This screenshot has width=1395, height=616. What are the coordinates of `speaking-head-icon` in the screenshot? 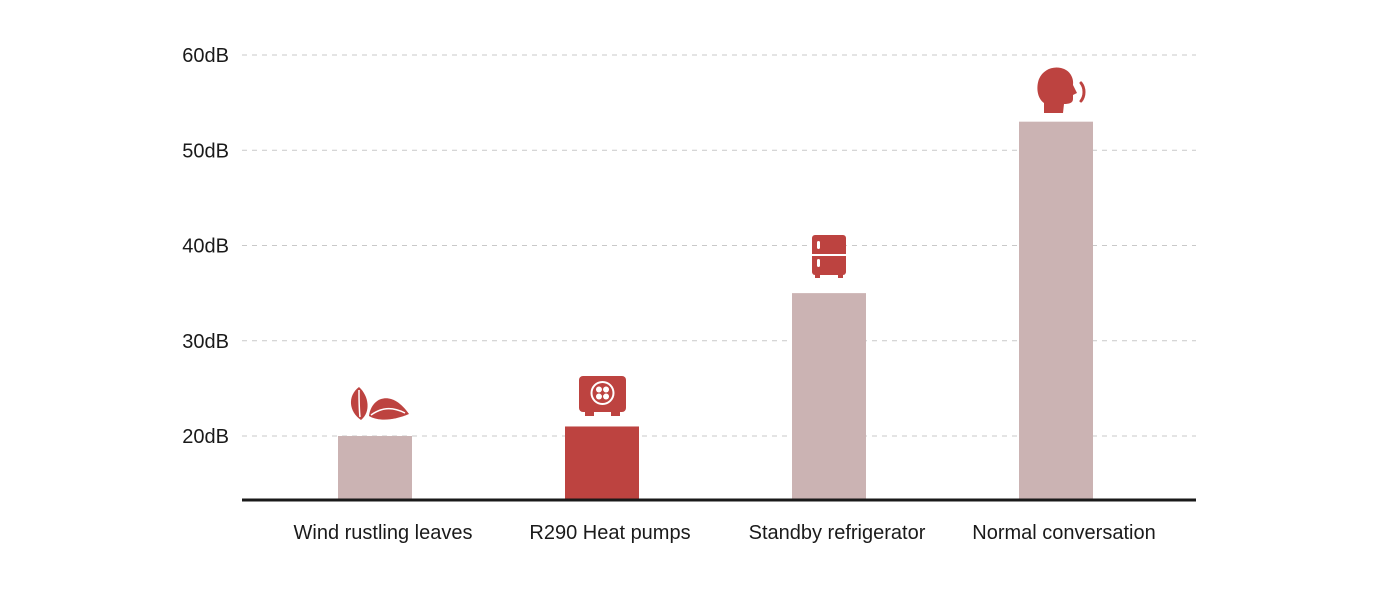 It's located at (1061, 90).